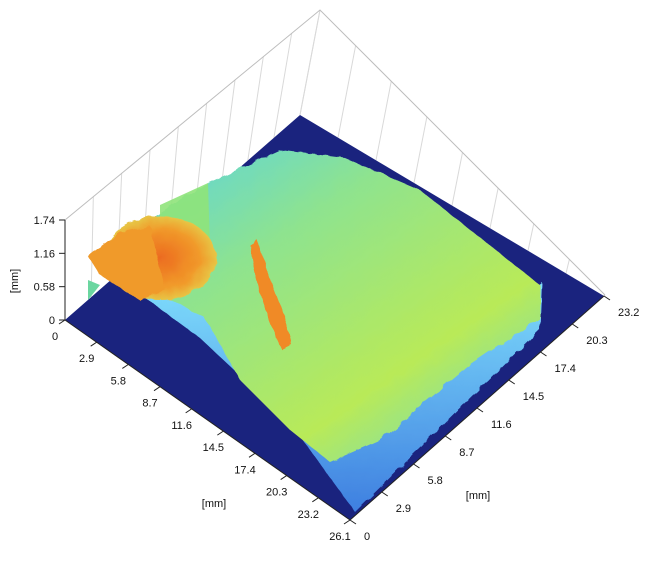 The image size is (650, 565). I want to click on x-axis-label: [mm], so click(214, 504).